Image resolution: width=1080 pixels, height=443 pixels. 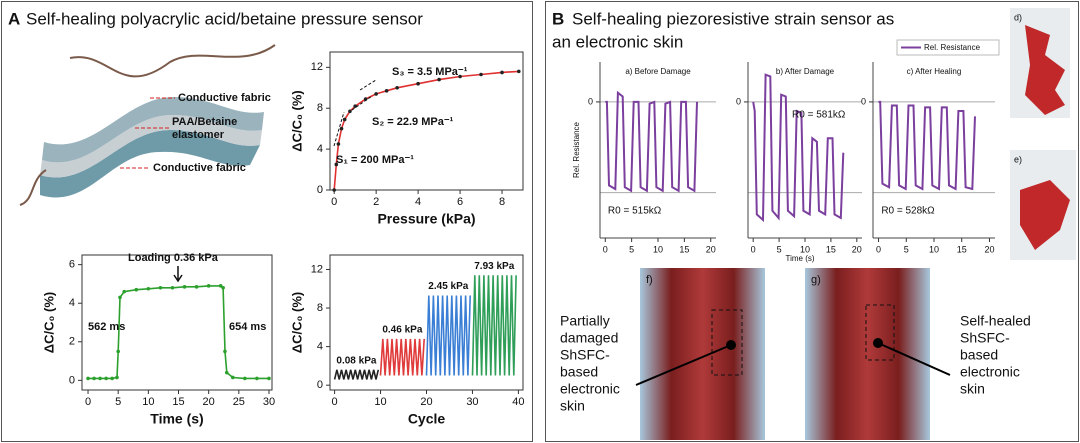 What do you see at coordinates (502, 202) in the screenshot?
I see `x-tick-label: 8` at bounding box center [502, 202].